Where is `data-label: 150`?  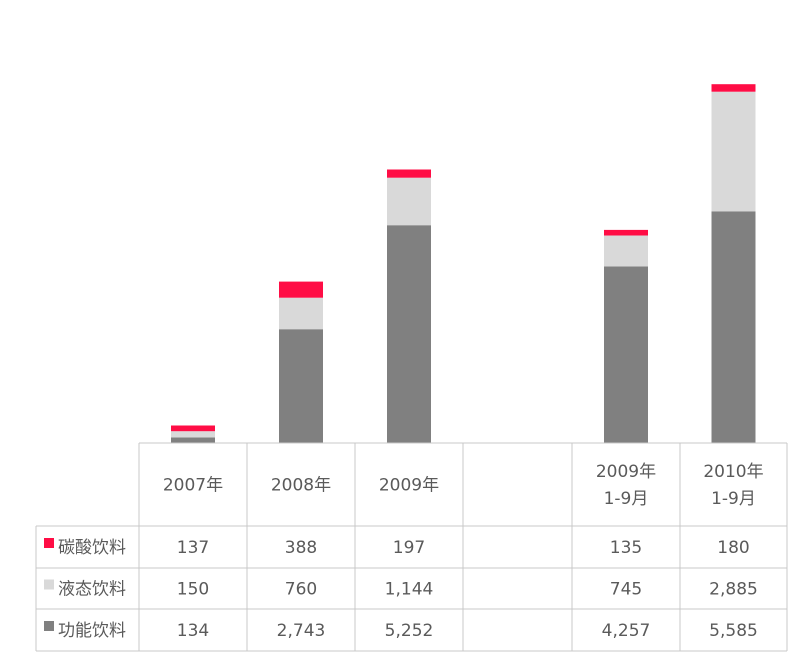
data-label: 150 is located at coordinates (193, 590).